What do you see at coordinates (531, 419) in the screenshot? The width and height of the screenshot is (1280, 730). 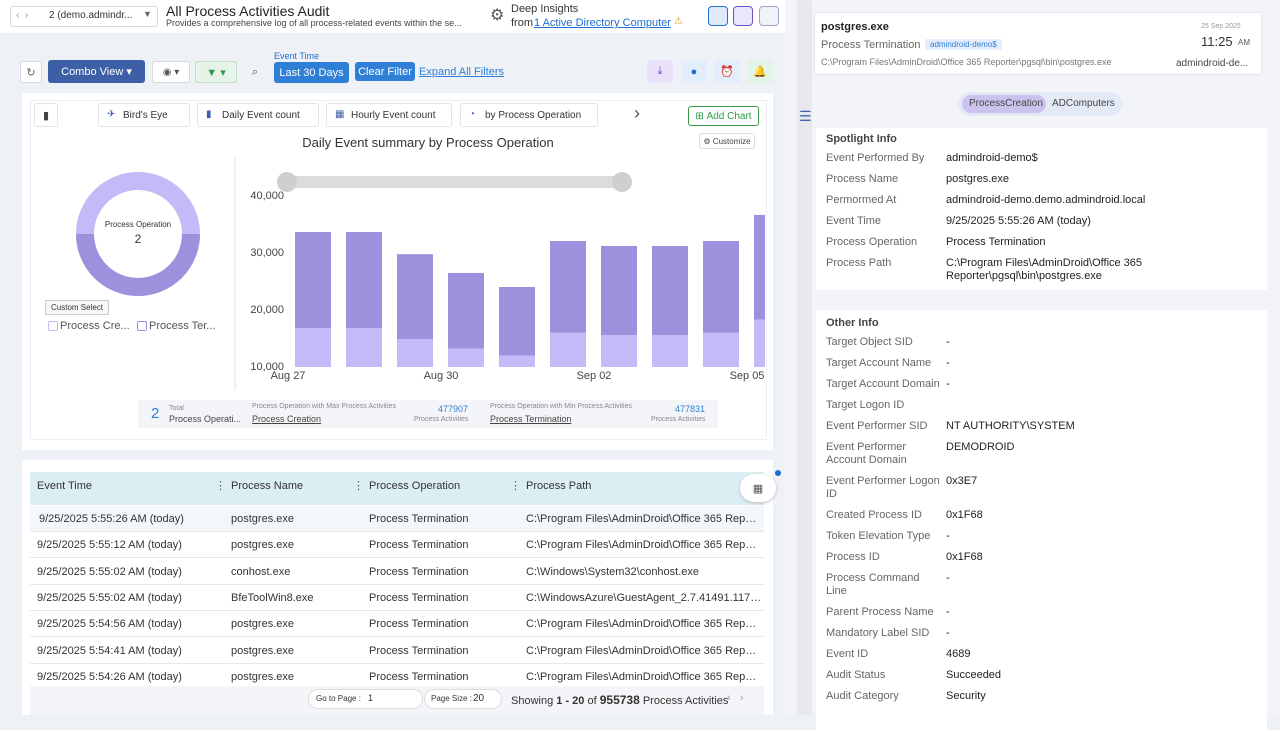 I see `min-name: Process Termination` at bounding box center [531, 419].